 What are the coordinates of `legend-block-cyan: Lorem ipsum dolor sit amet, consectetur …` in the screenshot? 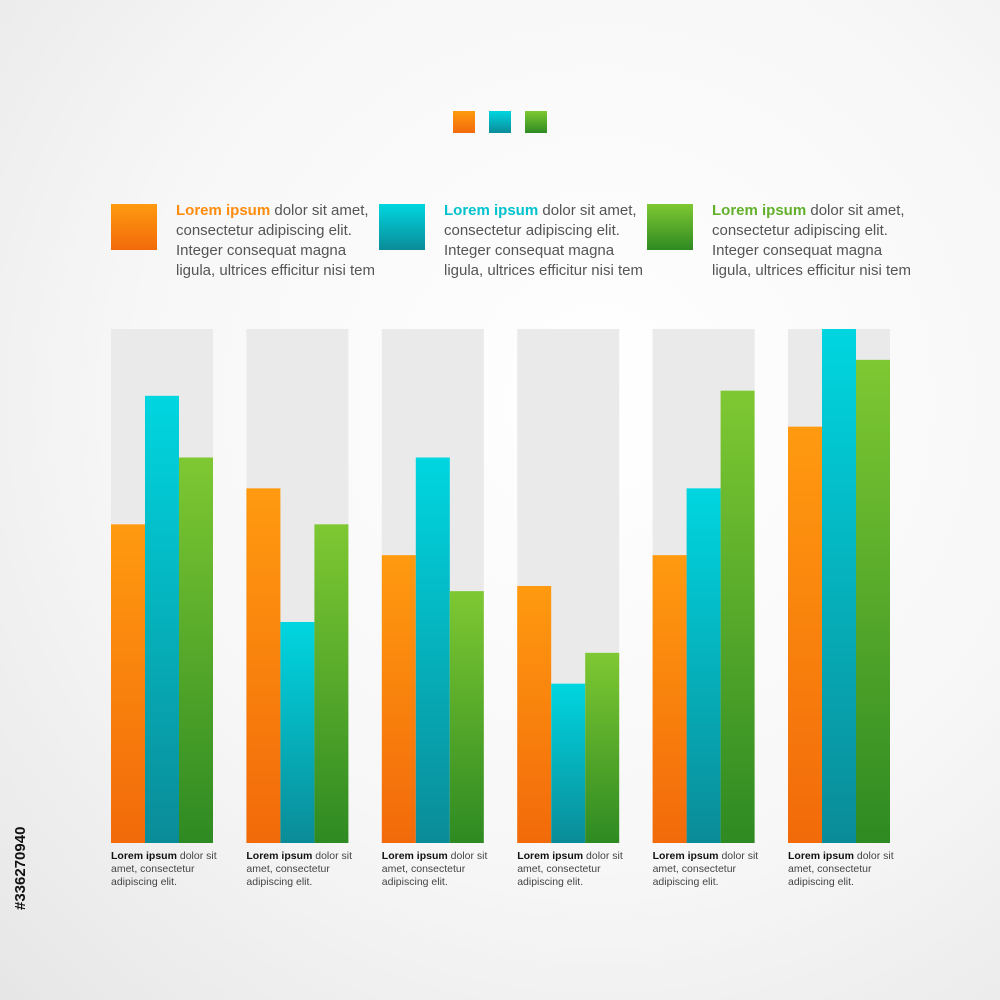 It's located at (511, 251).